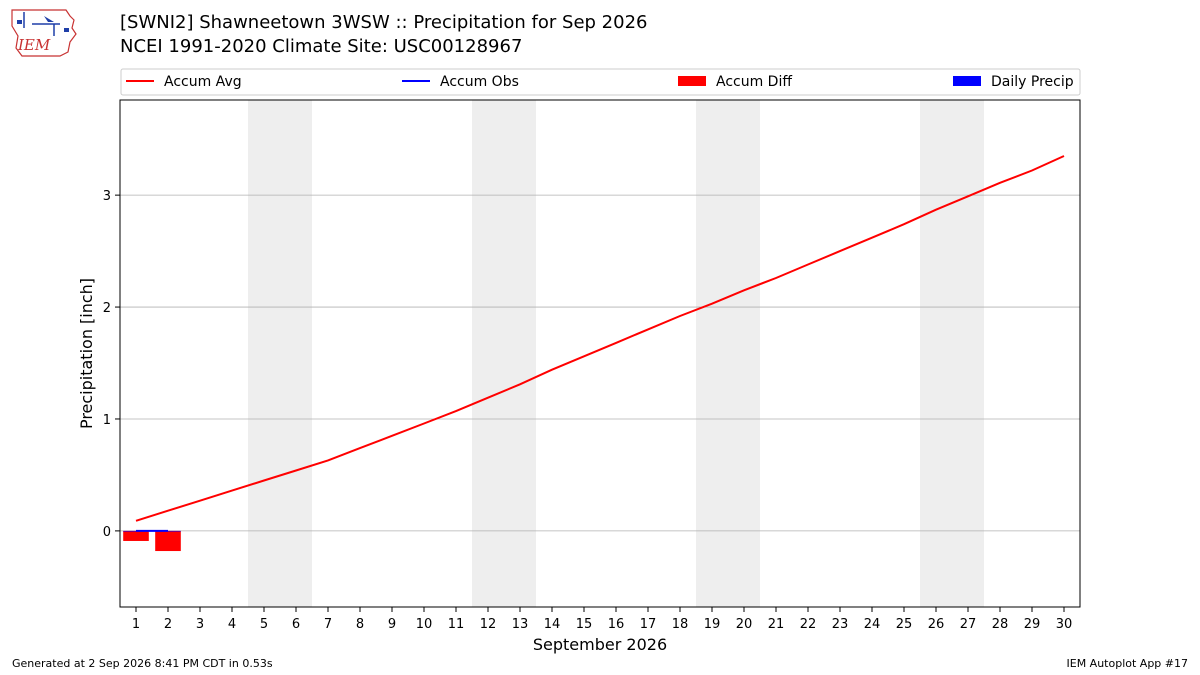 Image resolution: width=1200 pixels, height=675 pixels. What do you see at coordinates (44, 33) in the screenshot?
I see `iem-logo: IEM` at bounding box center [44, 33].